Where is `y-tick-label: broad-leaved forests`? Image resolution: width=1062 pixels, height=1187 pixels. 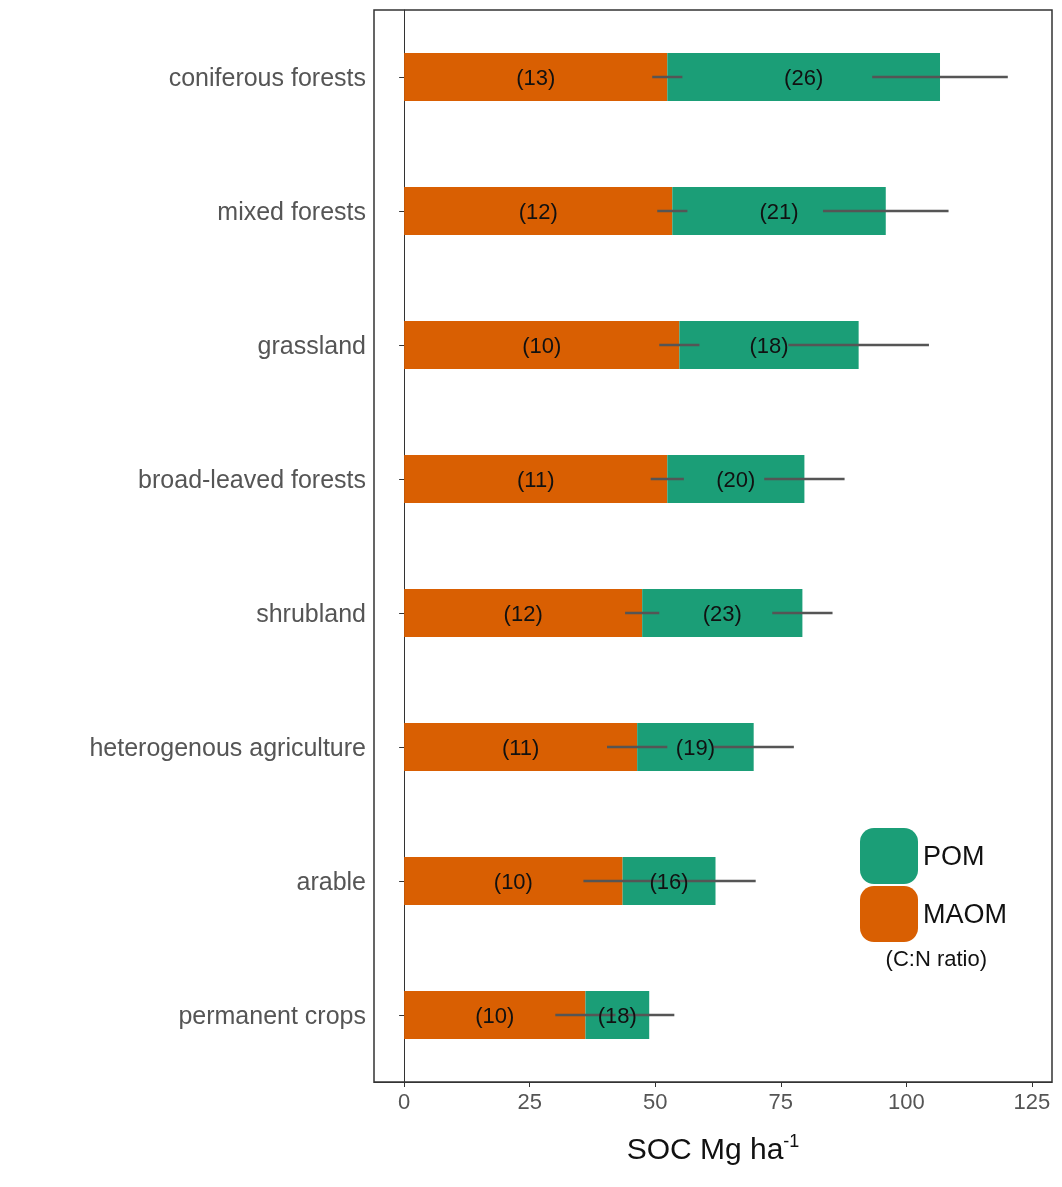
y-tick-label: broad-leaved forests is located at coordinates (252, 479).